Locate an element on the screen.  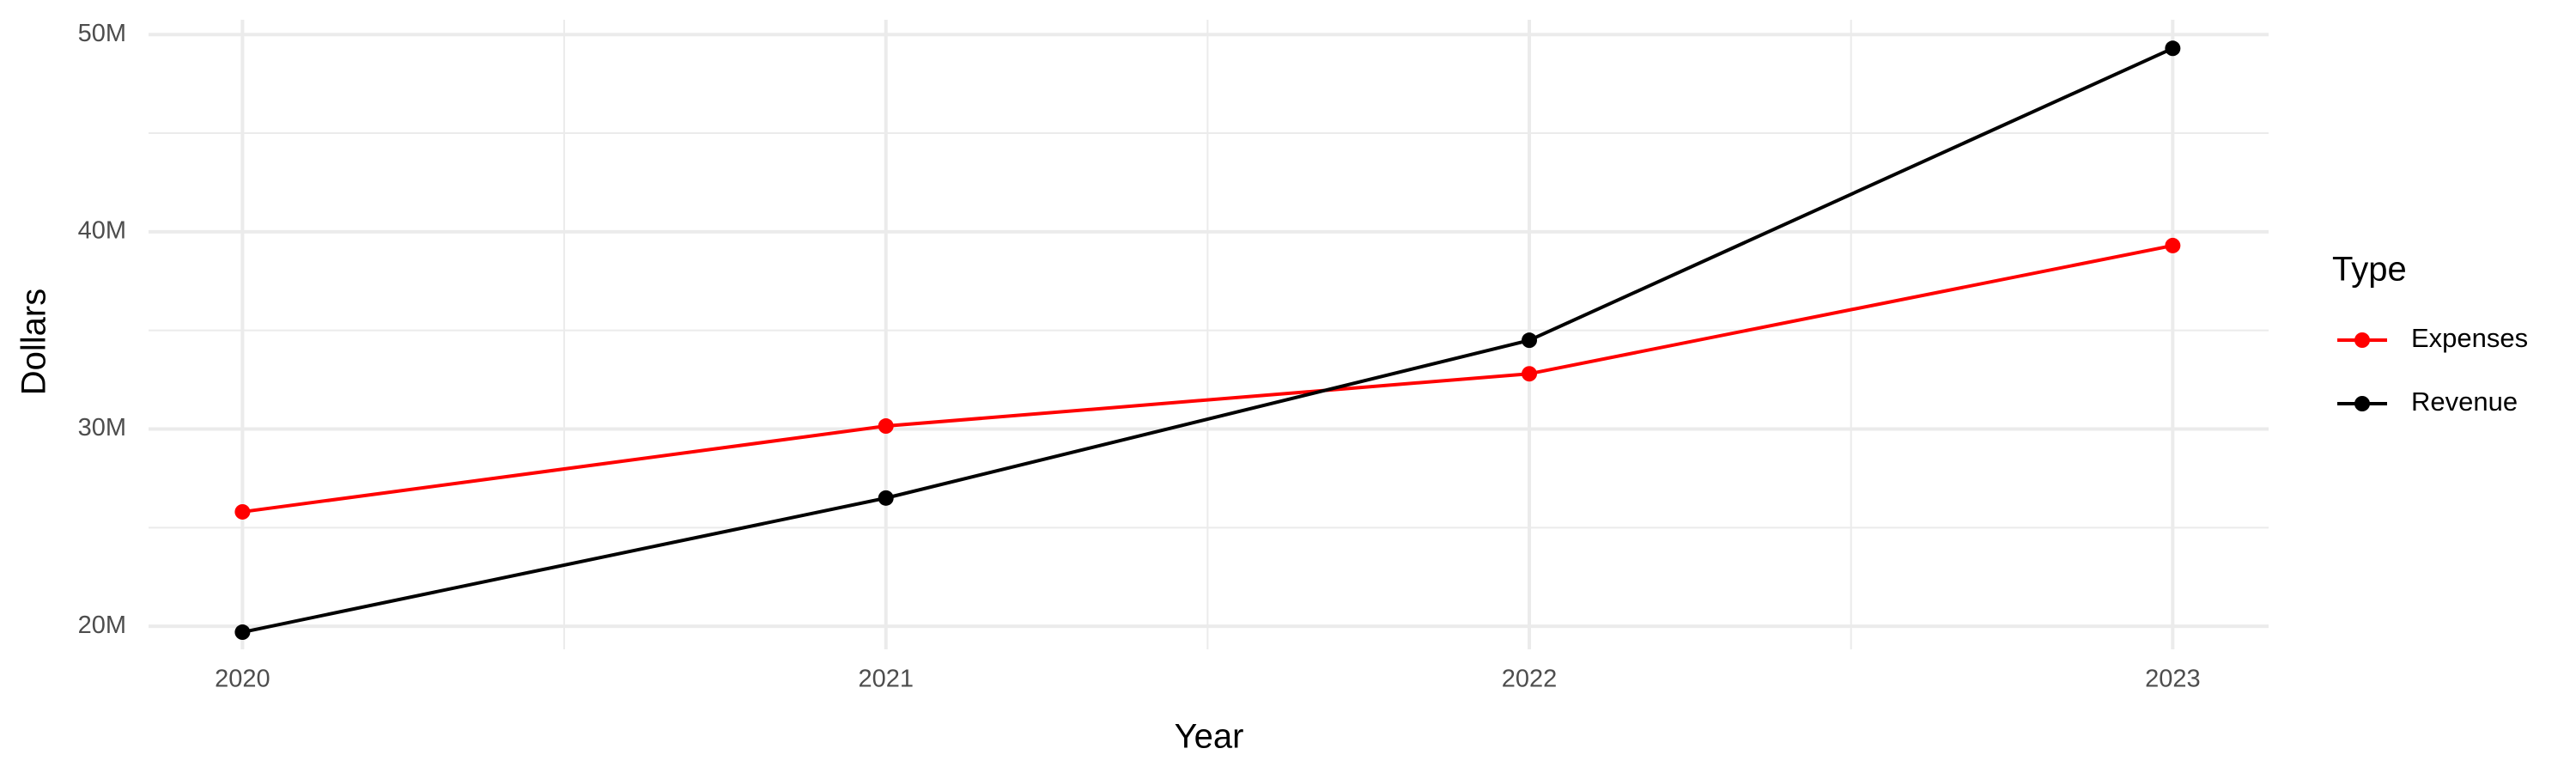
legend-title: Type is located at coordinates (2369, 270).